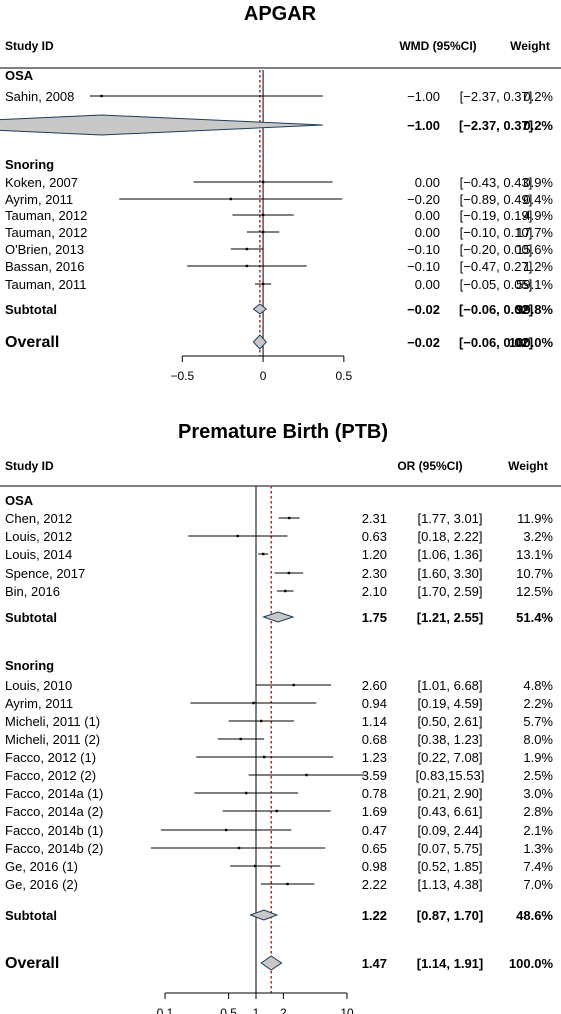  What do you see at coordinates (39, 96) in the screenshot?
I see `study-label: Sahin, 2008` at bounding box center [39, 96].